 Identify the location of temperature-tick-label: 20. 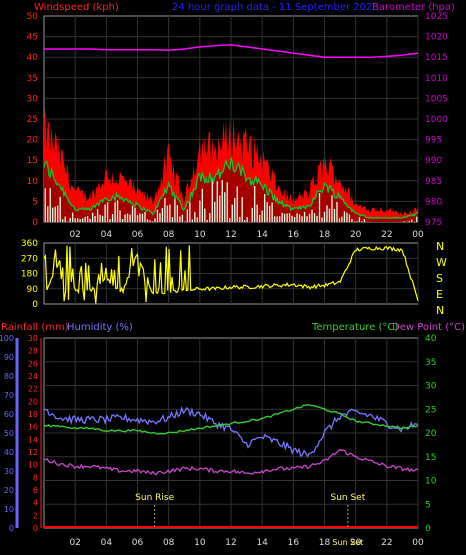
(431, 434).